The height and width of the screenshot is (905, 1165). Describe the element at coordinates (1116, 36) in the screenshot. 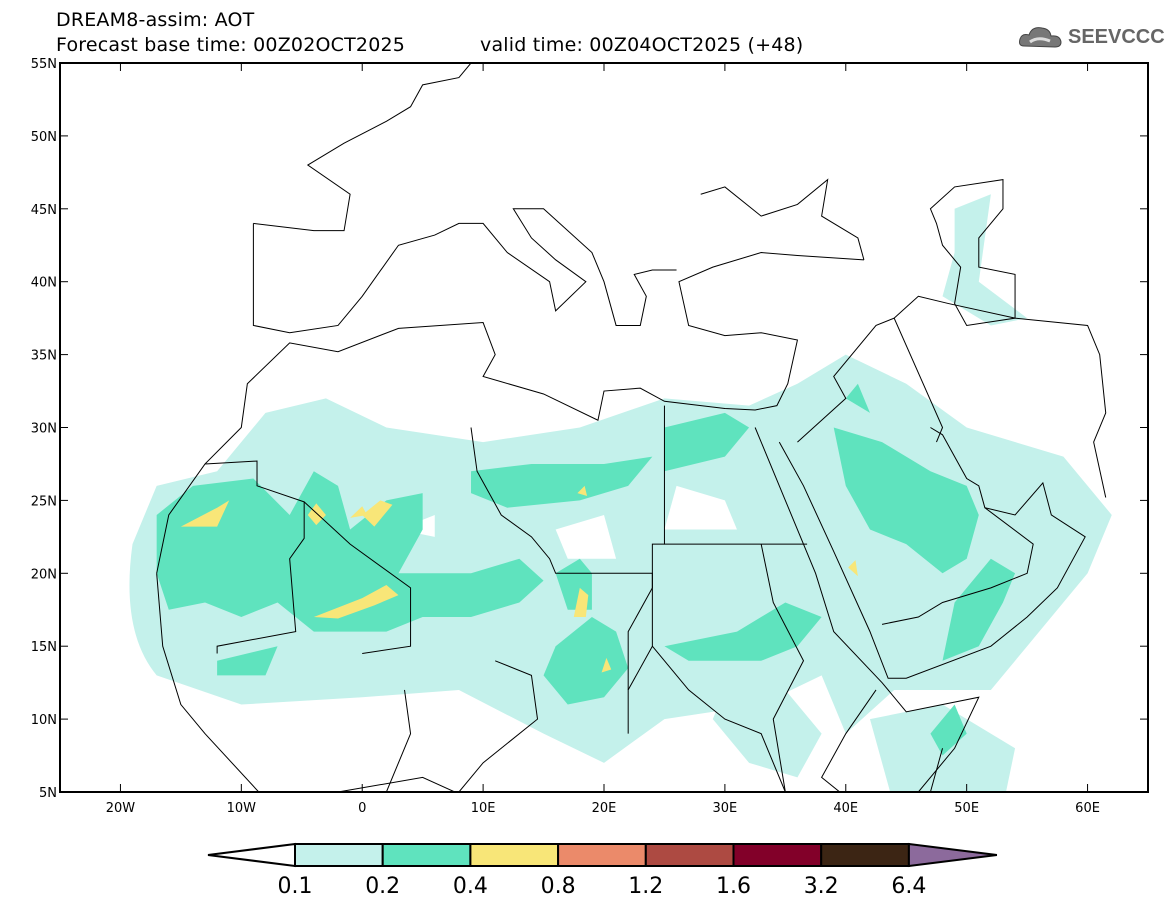

I see `logo-text: SEEVCCC` at that location.